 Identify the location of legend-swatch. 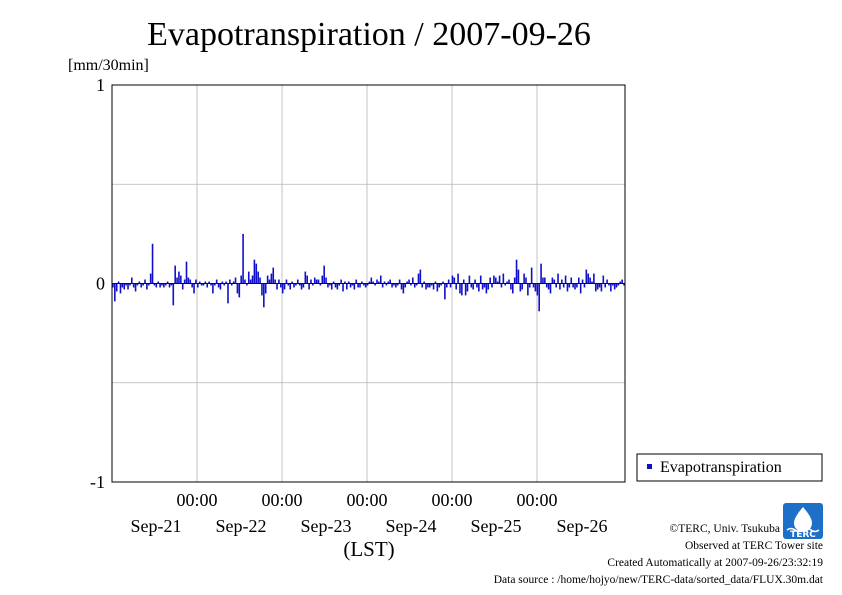
(649, 466).